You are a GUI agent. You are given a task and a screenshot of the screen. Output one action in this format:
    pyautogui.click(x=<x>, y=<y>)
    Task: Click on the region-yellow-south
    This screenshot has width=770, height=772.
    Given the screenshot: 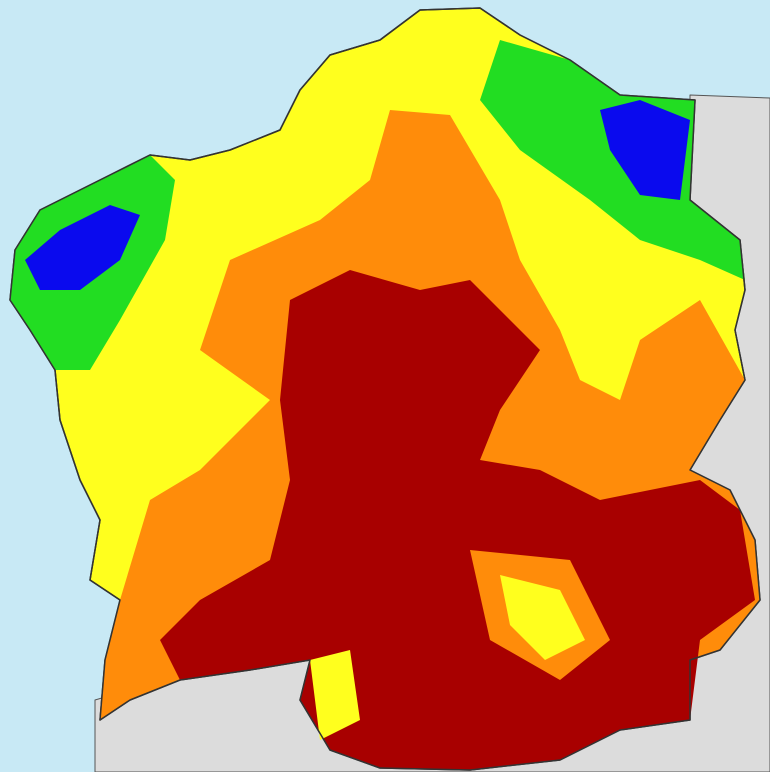 What is the action you would take?
    pyautogui.click(x=335, y=695)
    